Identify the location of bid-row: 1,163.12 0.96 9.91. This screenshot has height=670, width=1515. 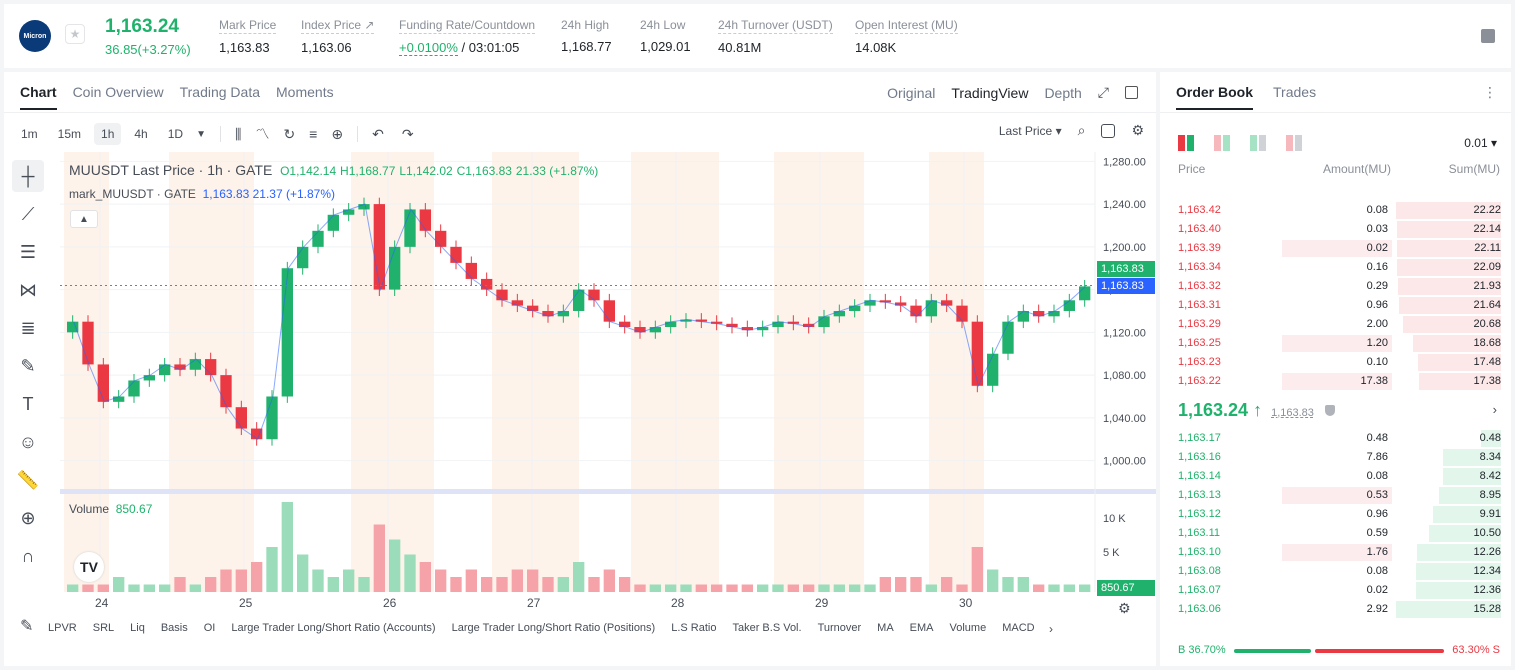
(1335, 514).